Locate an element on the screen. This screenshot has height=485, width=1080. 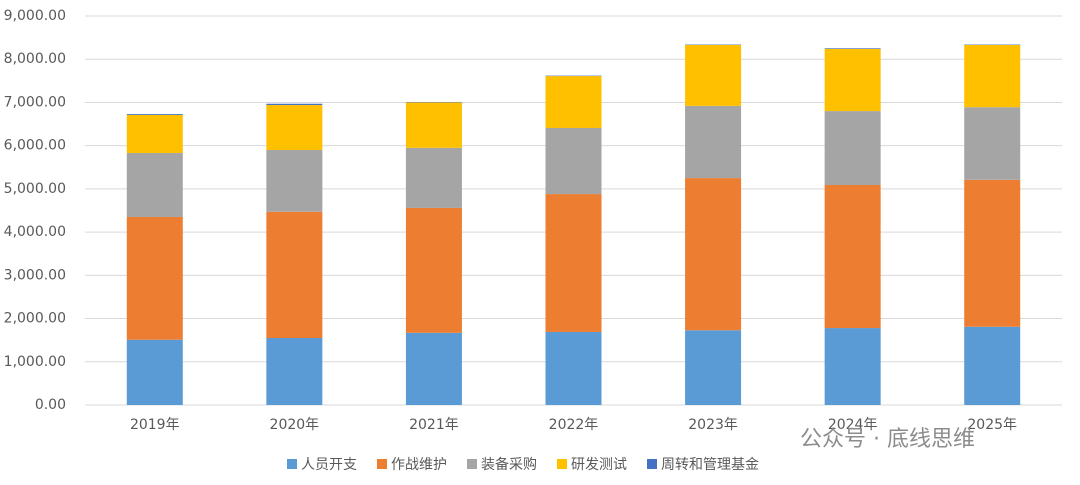
y-tick-label: 3,000.00 is located at coordinates (35, 275).